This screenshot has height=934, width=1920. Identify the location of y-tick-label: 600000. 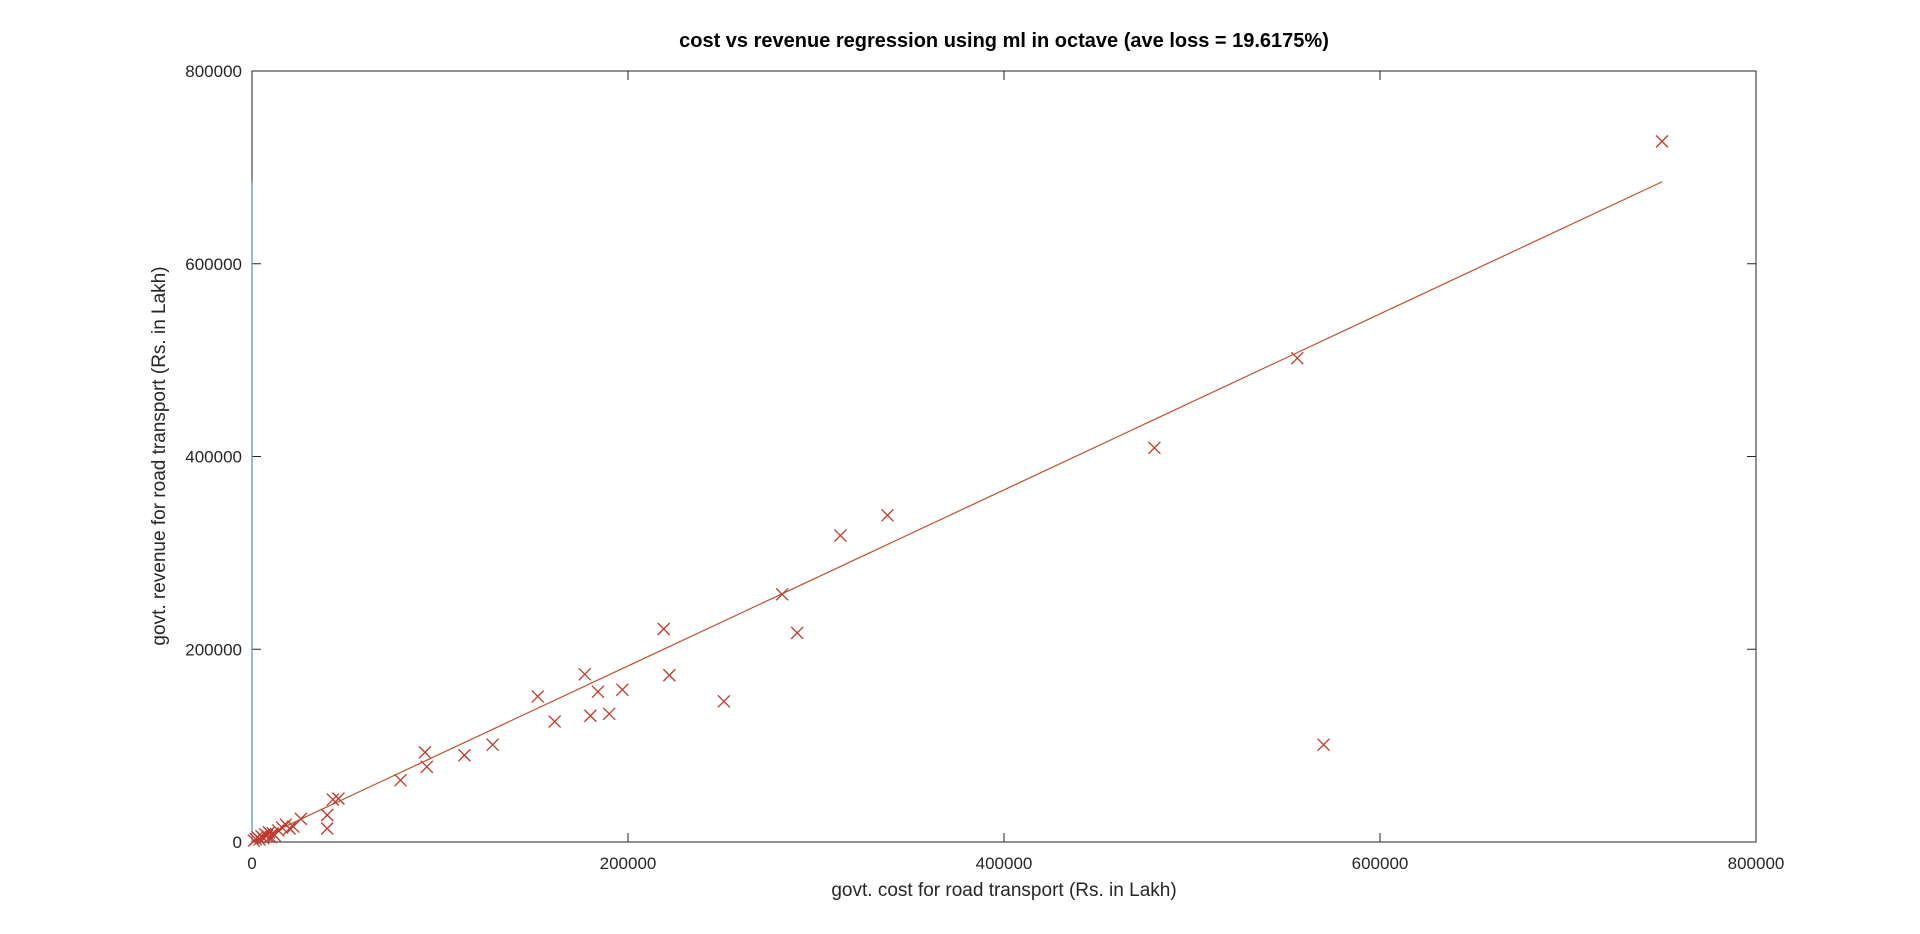
(213, 264).